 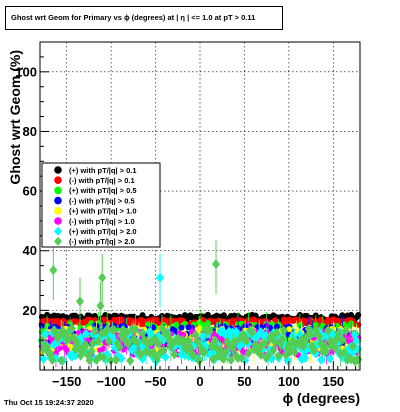 I want to click on x-tick-label: −50, so click(x=156, y=381).